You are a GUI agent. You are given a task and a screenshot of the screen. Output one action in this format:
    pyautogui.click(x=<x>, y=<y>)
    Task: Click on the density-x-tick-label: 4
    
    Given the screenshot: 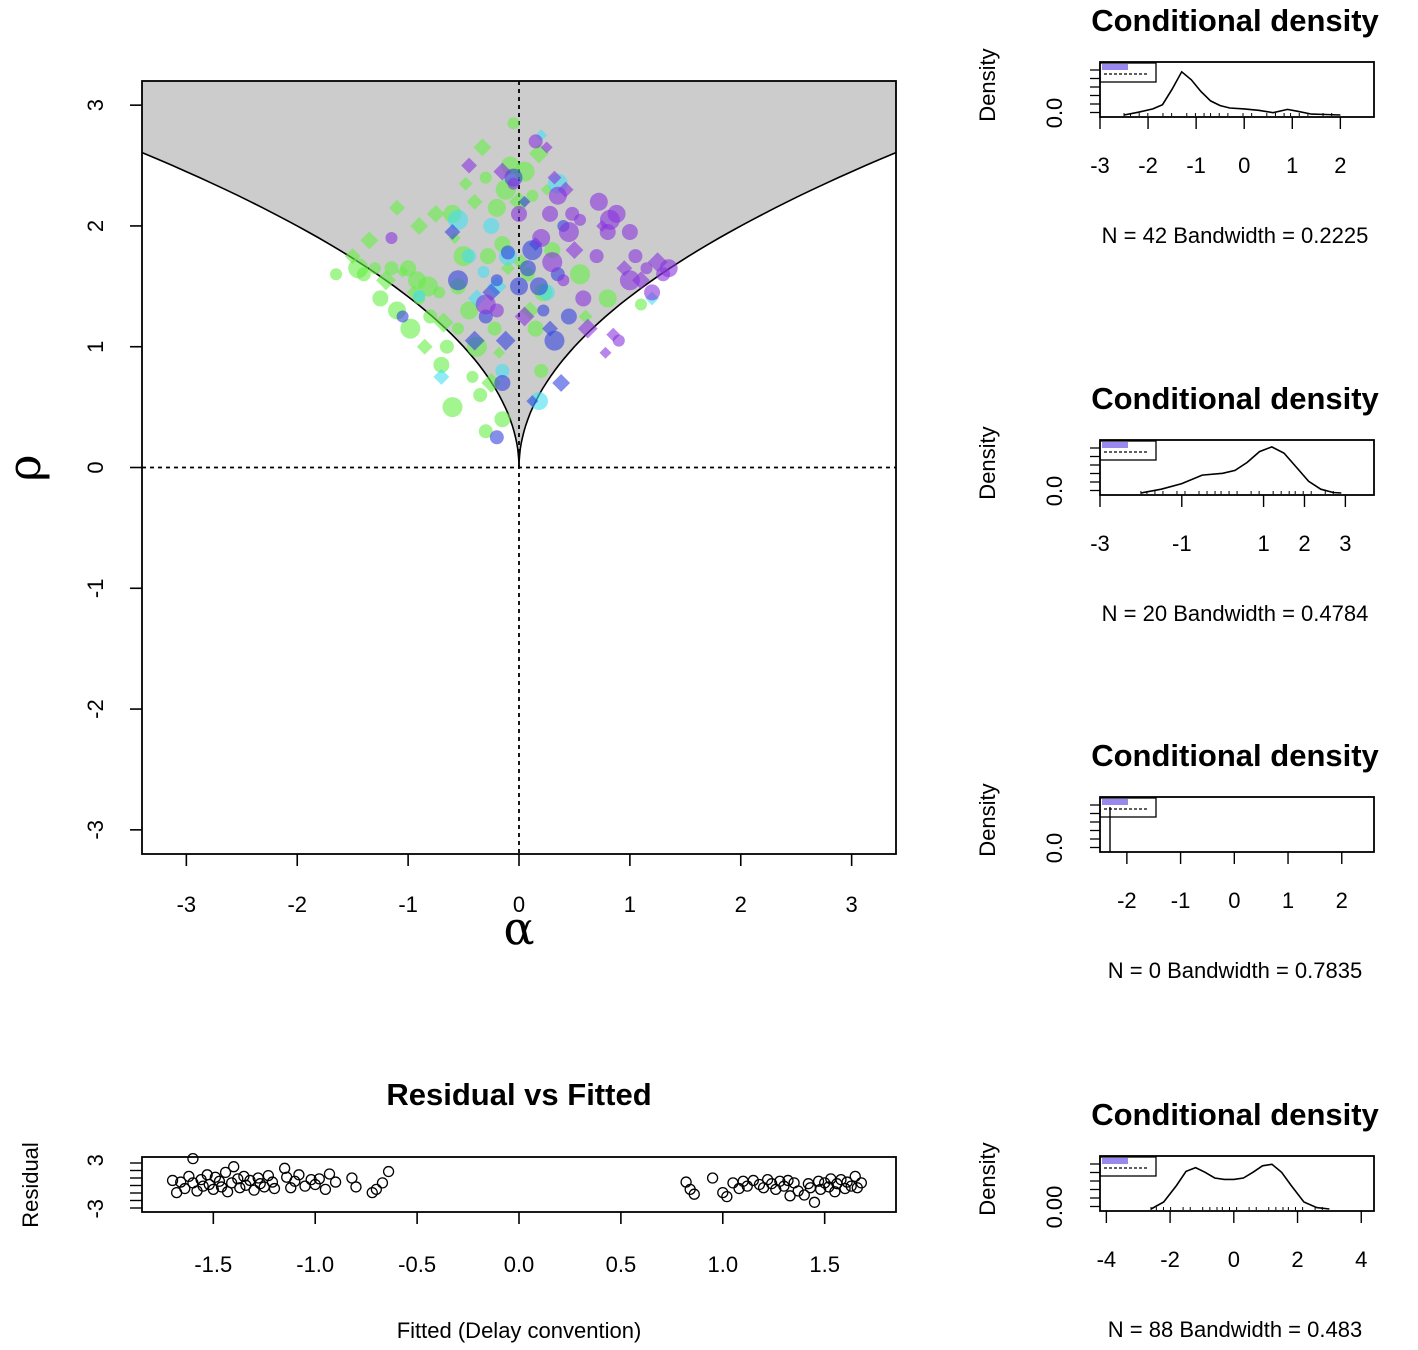 What is the action you would take?
    pyautogui.click(x=1361, y=1259)
    